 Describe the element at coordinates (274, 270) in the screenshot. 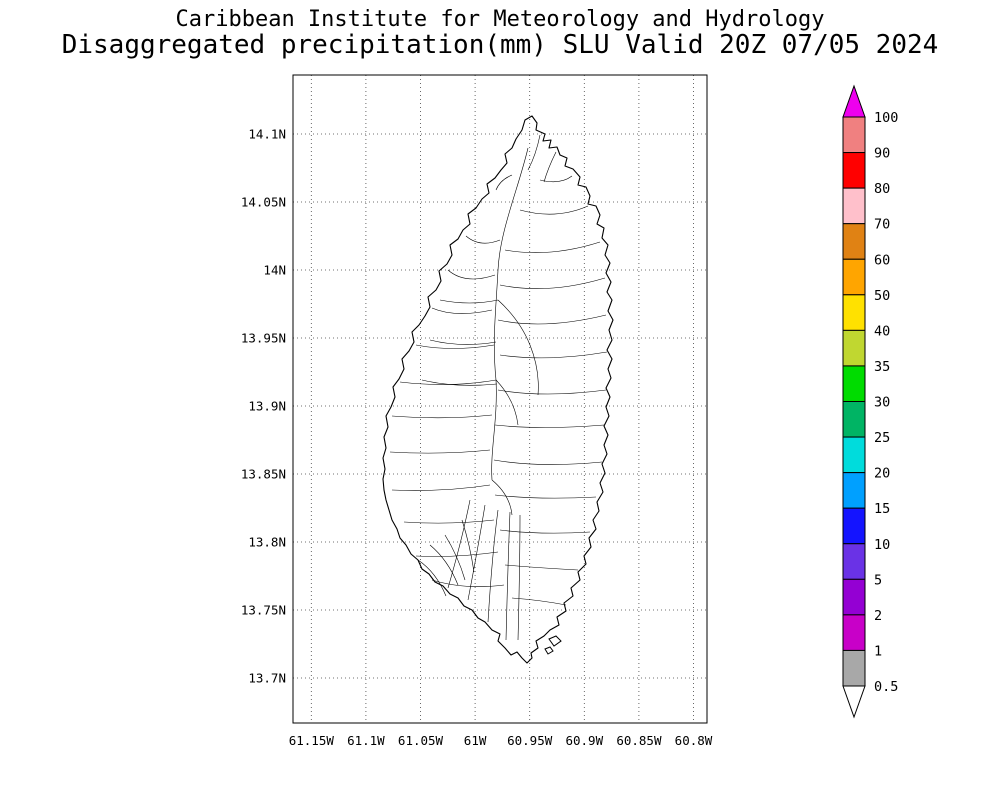

I see `lat-tick-label: 14N` at that location.